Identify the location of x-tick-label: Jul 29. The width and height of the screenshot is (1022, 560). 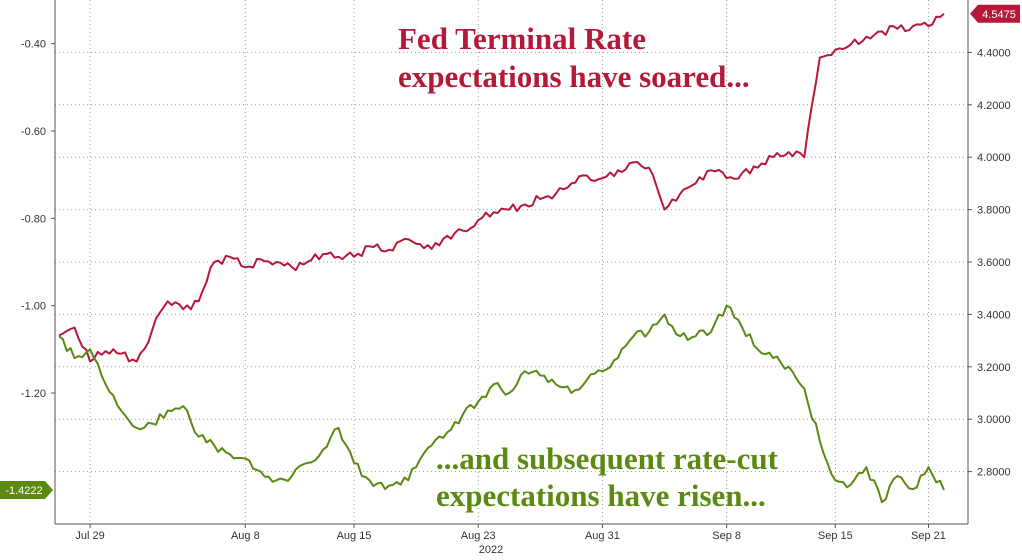
(89, 536).